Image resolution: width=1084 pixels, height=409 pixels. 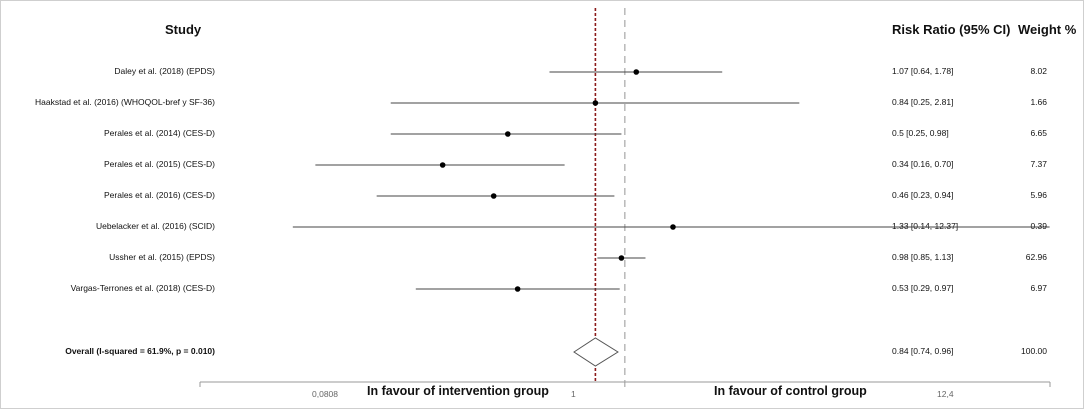 What do you see at coordinates (162, 257) in the screenshot?
I see `study-label-6: Ussher et al. (2015) (EPDS)` at bounding box center [162, 257].